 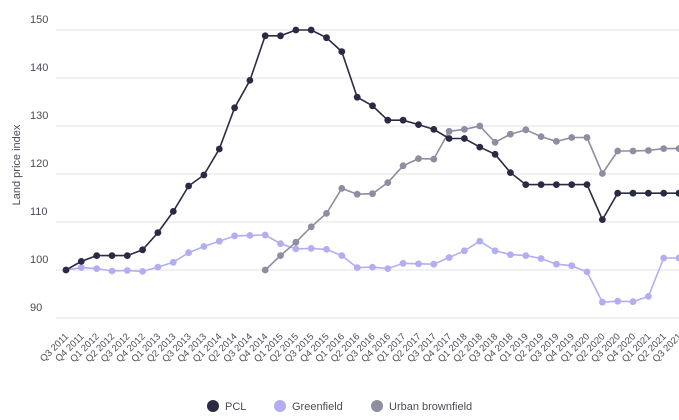 I want to click on y-tick-label: 130, so click(x=39, y=116).